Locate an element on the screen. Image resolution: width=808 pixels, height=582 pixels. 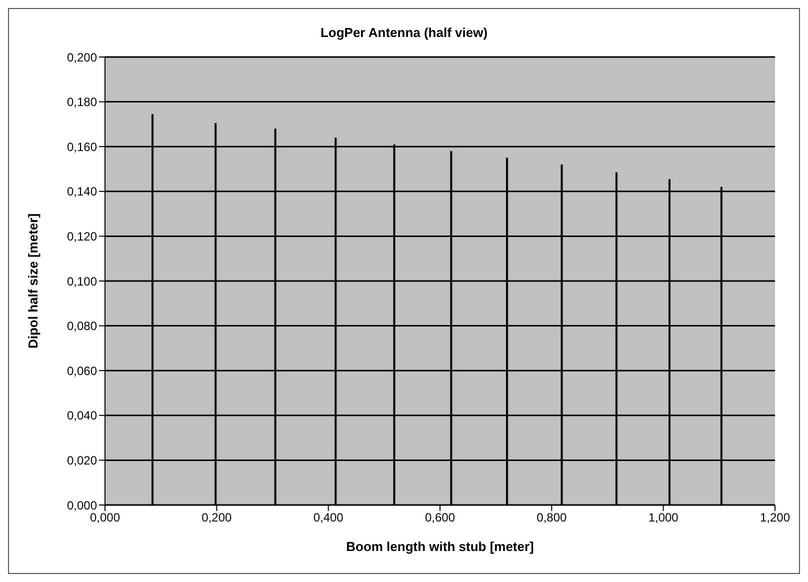
x-tick-label: 1,200 is located at coordinates (775, 517).